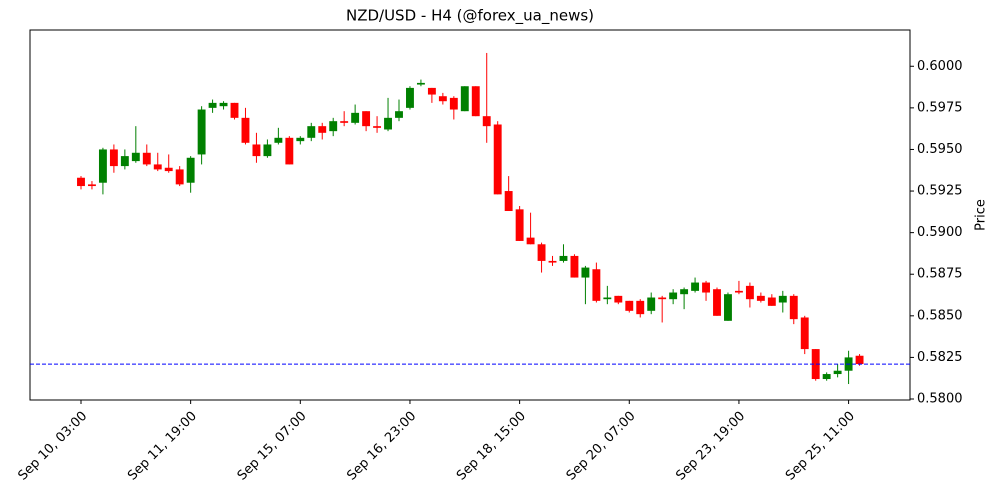 The image size is (1000, 500). What do you see at coordinates (940, 274) in the screenshot?
I see `y-tick-label: 0.5875` at bounding box center [940, 274].